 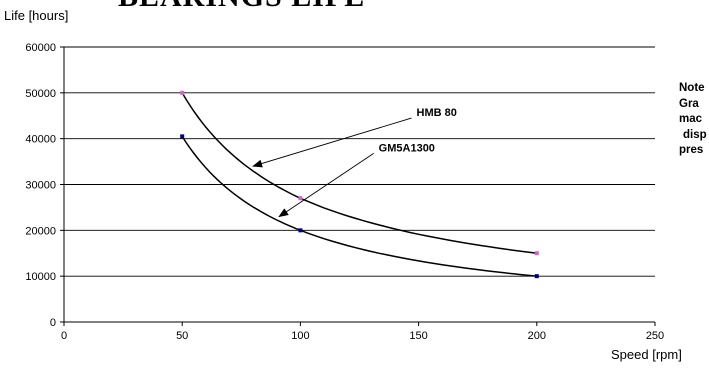 I want to click on side-note: Note Gra mac disp pres, so click(x=694, y=120).